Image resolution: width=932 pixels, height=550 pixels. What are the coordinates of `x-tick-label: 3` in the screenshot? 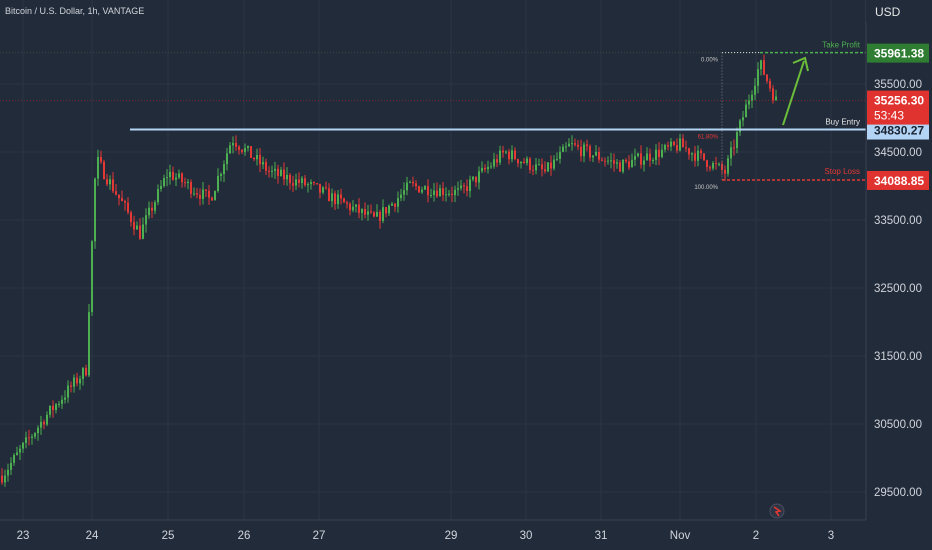 It's located at (831, 536).